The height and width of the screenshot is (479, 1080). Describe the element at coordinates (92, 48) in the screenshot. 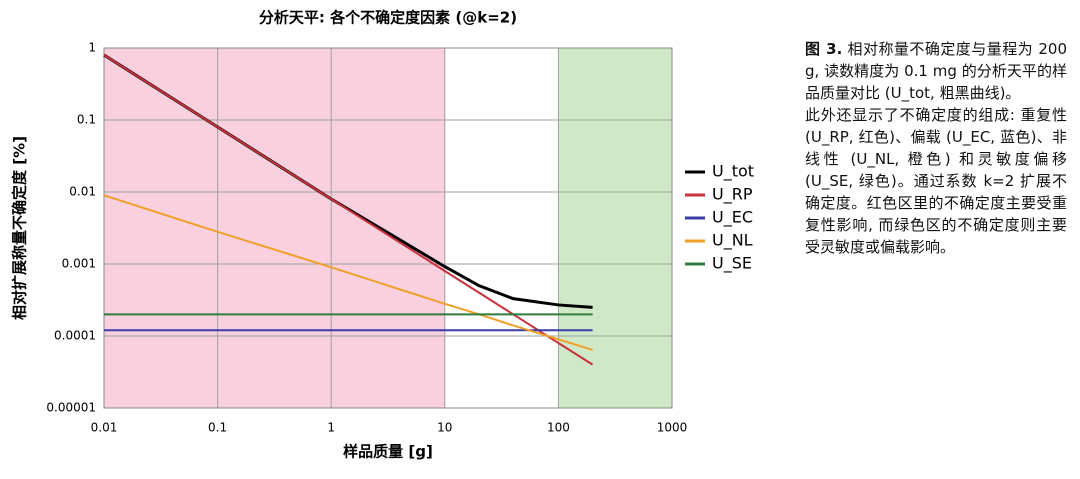

I see `y-tick-label: 1` at that location.